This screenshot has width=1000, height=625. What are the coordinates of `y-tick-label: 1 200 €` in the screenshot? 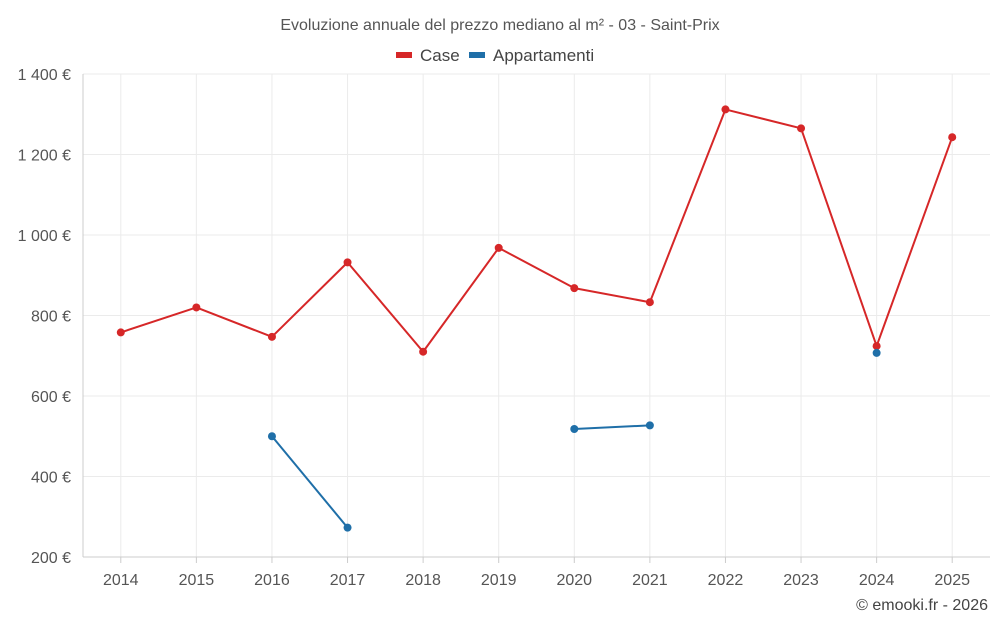 It's located at (44, 156).